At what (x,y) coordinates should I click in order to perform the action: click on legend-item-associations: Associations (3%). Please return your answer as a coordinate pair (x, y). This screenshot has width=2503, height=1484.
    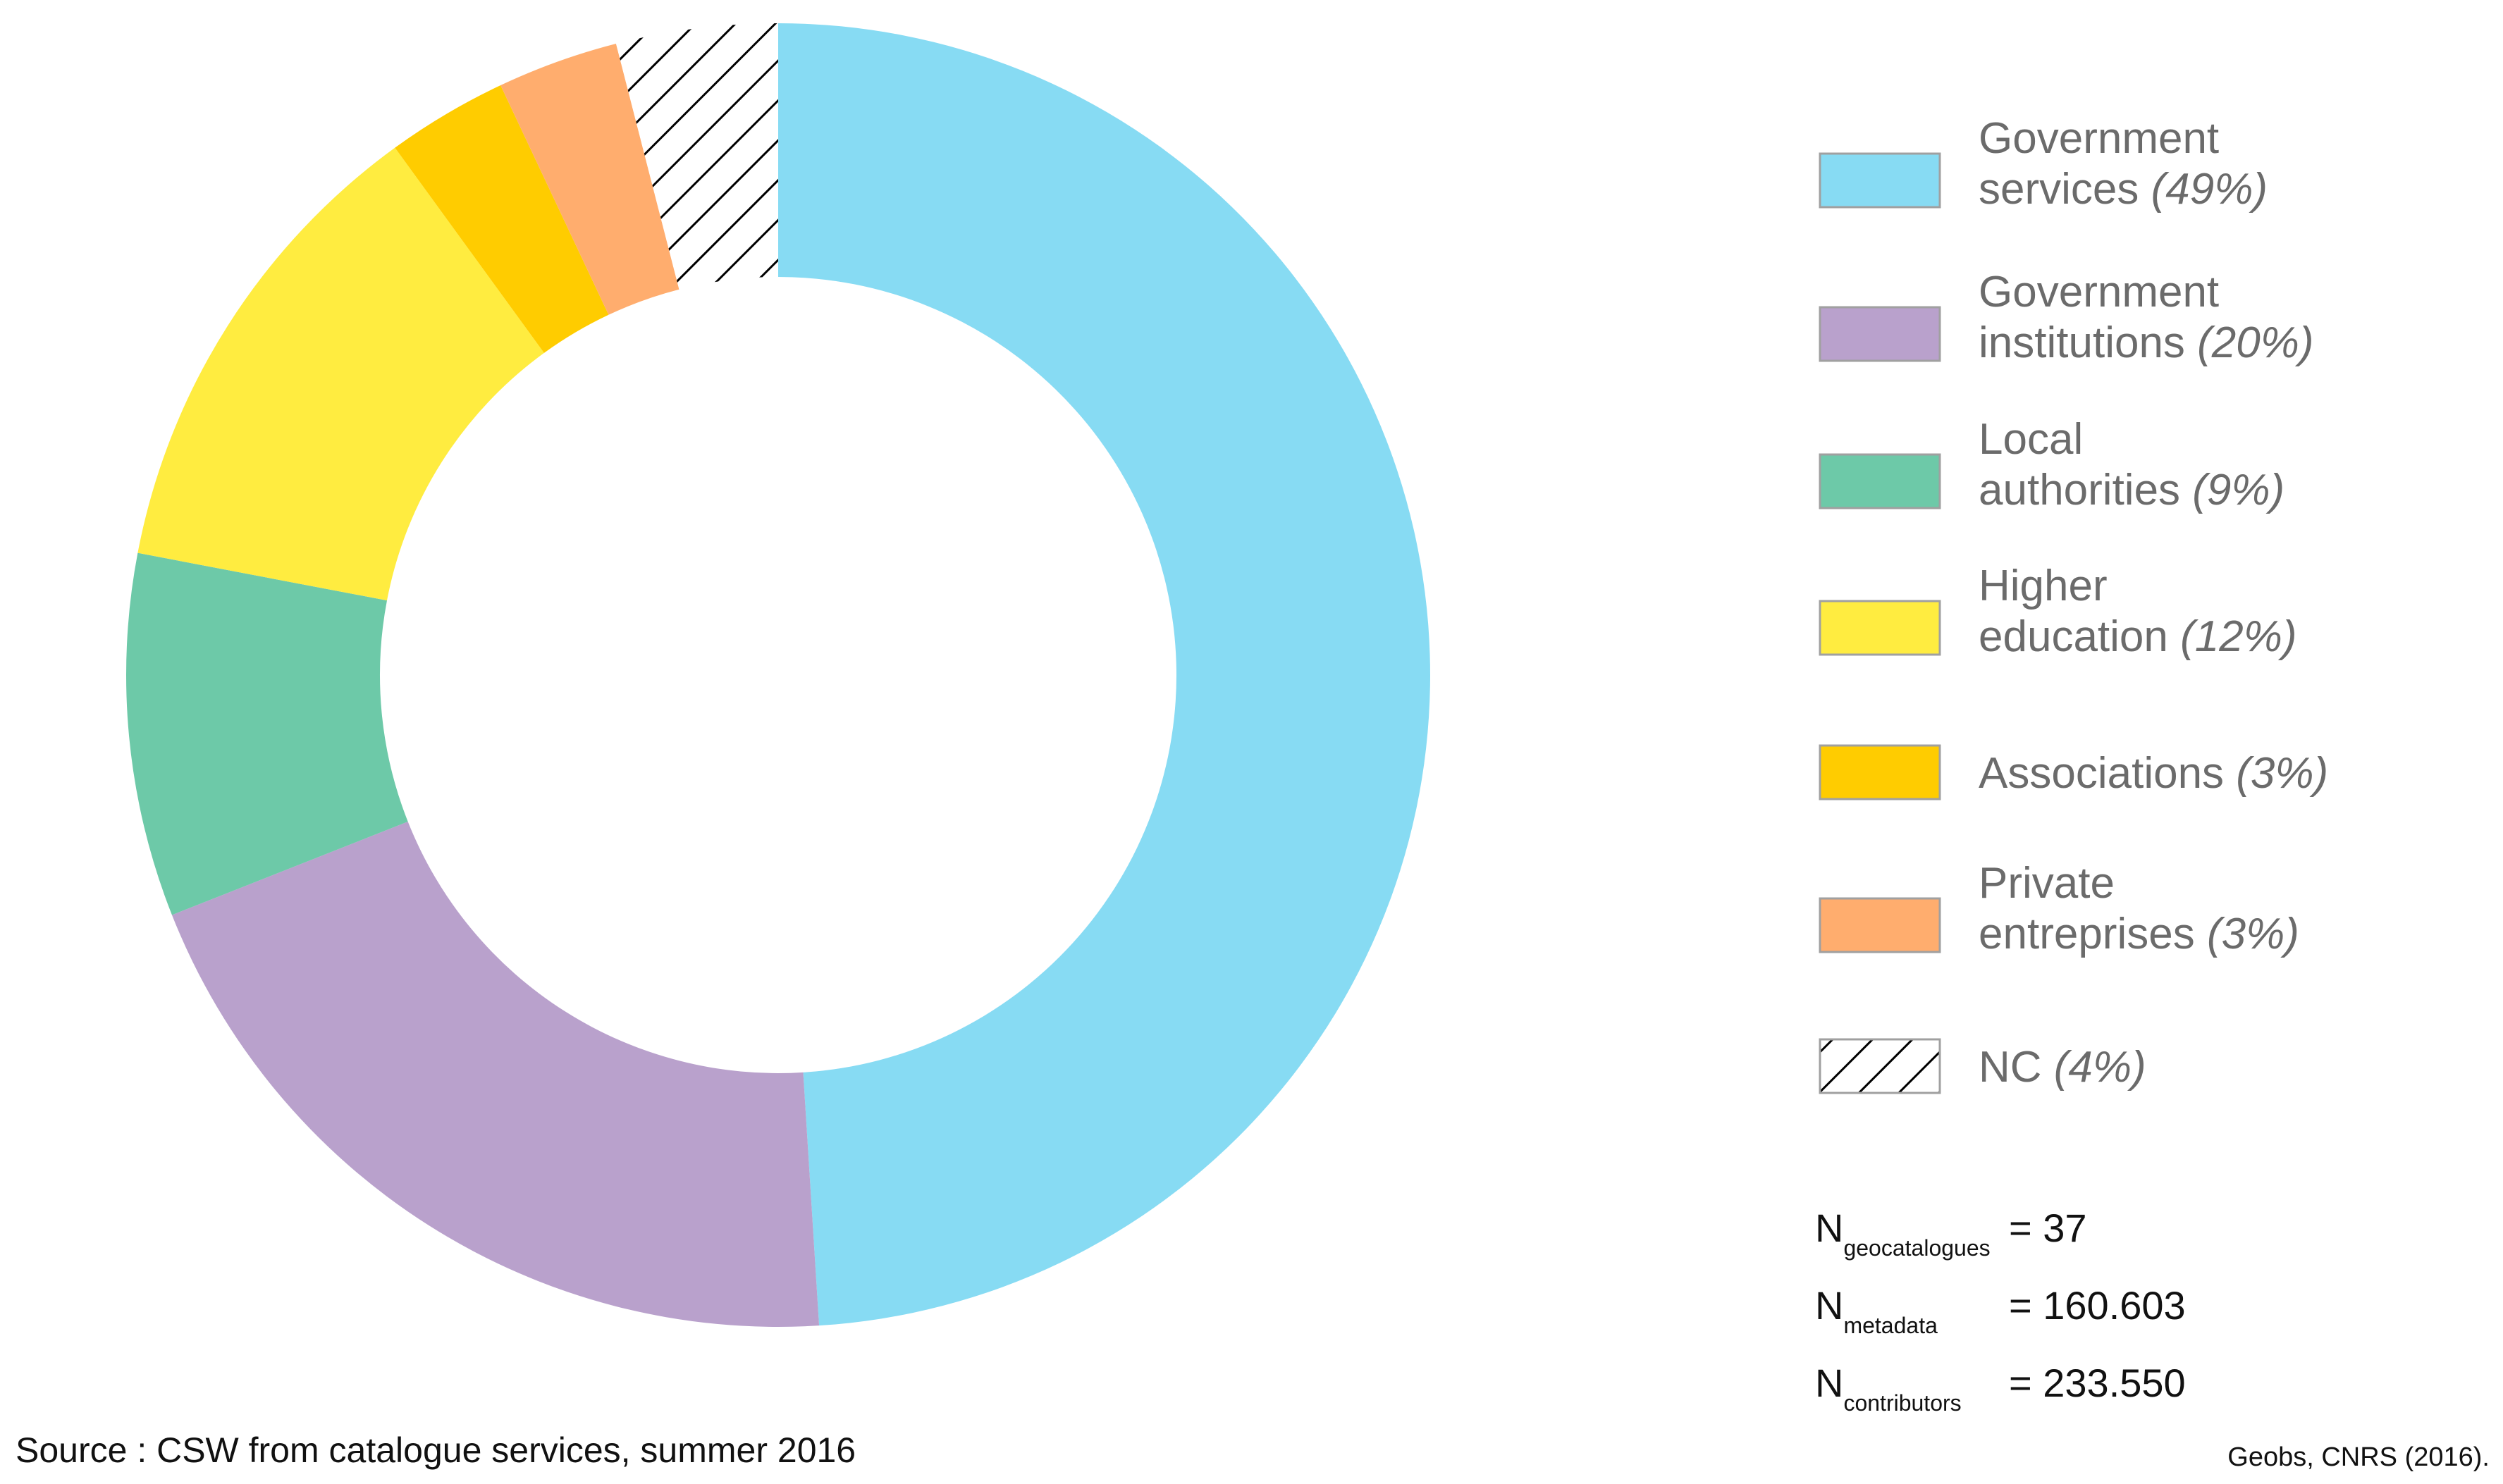
    Looking at the image, I should click on (2073, 772).